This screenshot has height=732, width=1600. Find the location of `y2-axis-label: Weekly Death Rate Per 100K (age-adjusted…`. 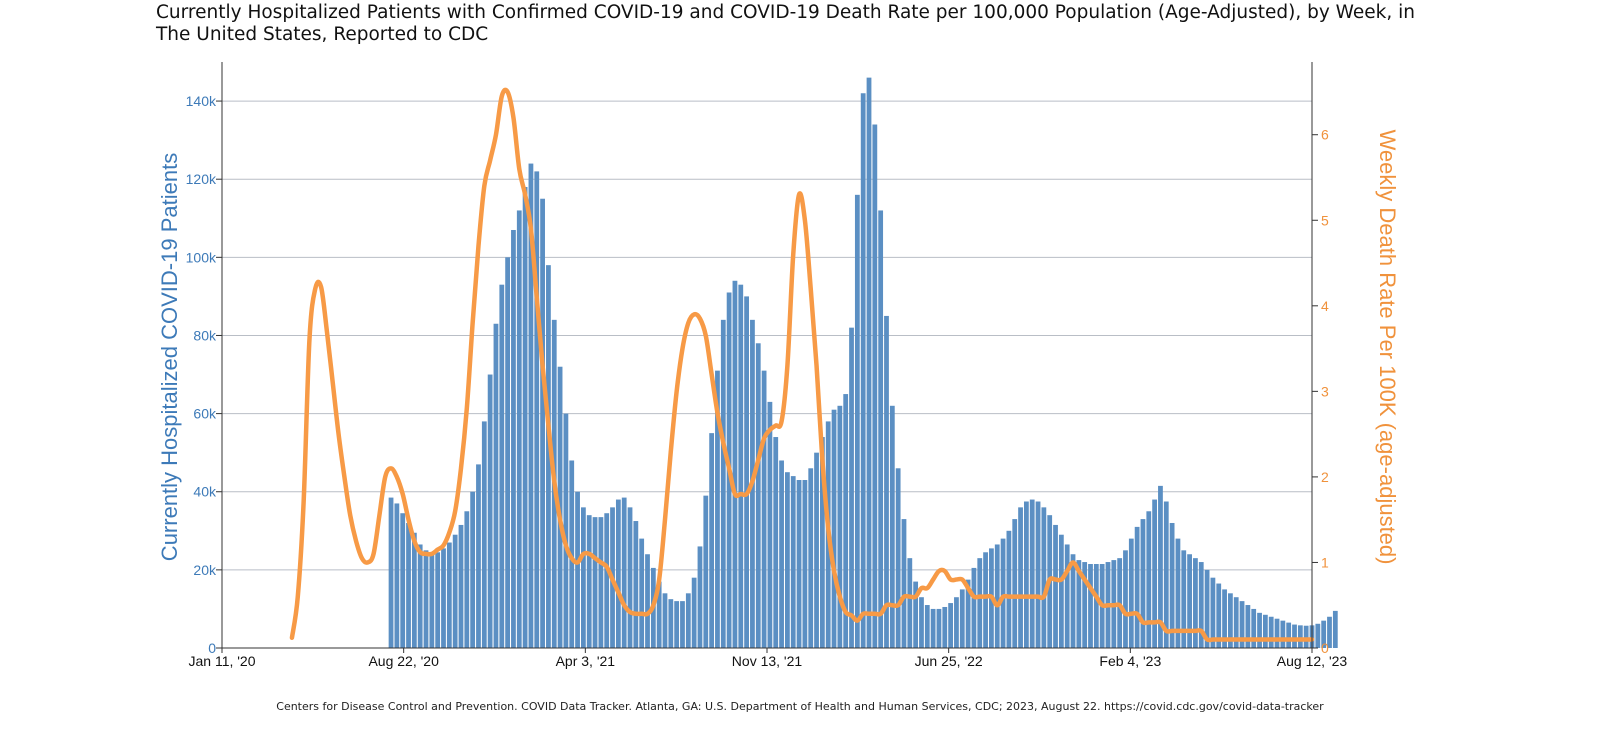

y2-axis-label: Weekly Death Rate Per 100K (age-adjusted… is located at coordinates (1387, 347).